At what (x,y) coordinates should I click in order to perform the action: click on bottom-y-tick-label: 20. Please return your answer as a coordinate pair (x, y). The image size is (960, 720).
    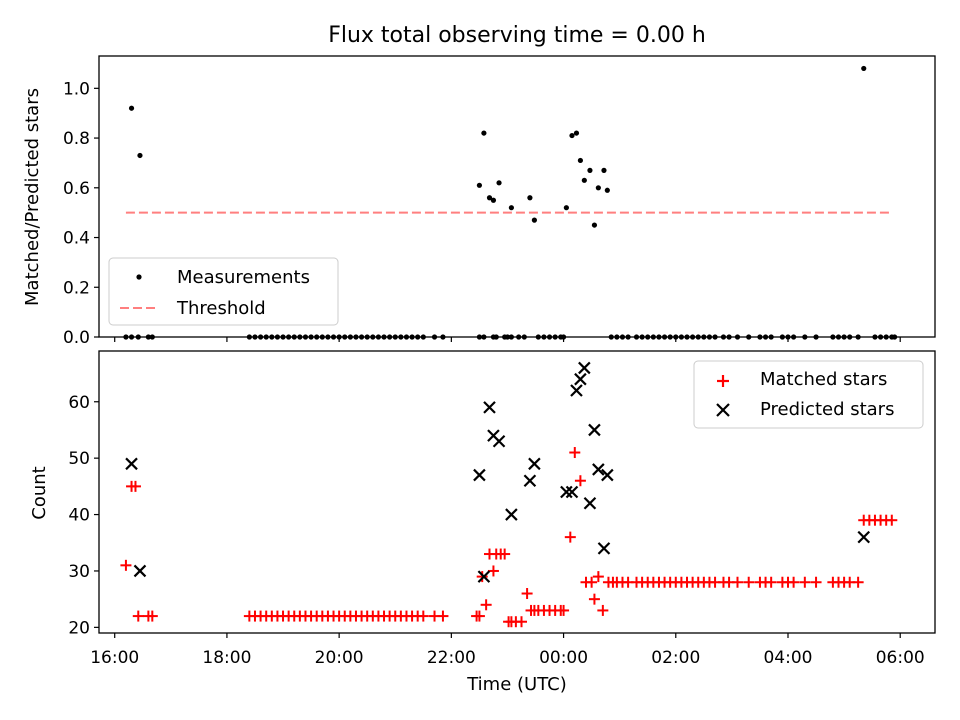
    Looking at the image, I should click on (79, 628).